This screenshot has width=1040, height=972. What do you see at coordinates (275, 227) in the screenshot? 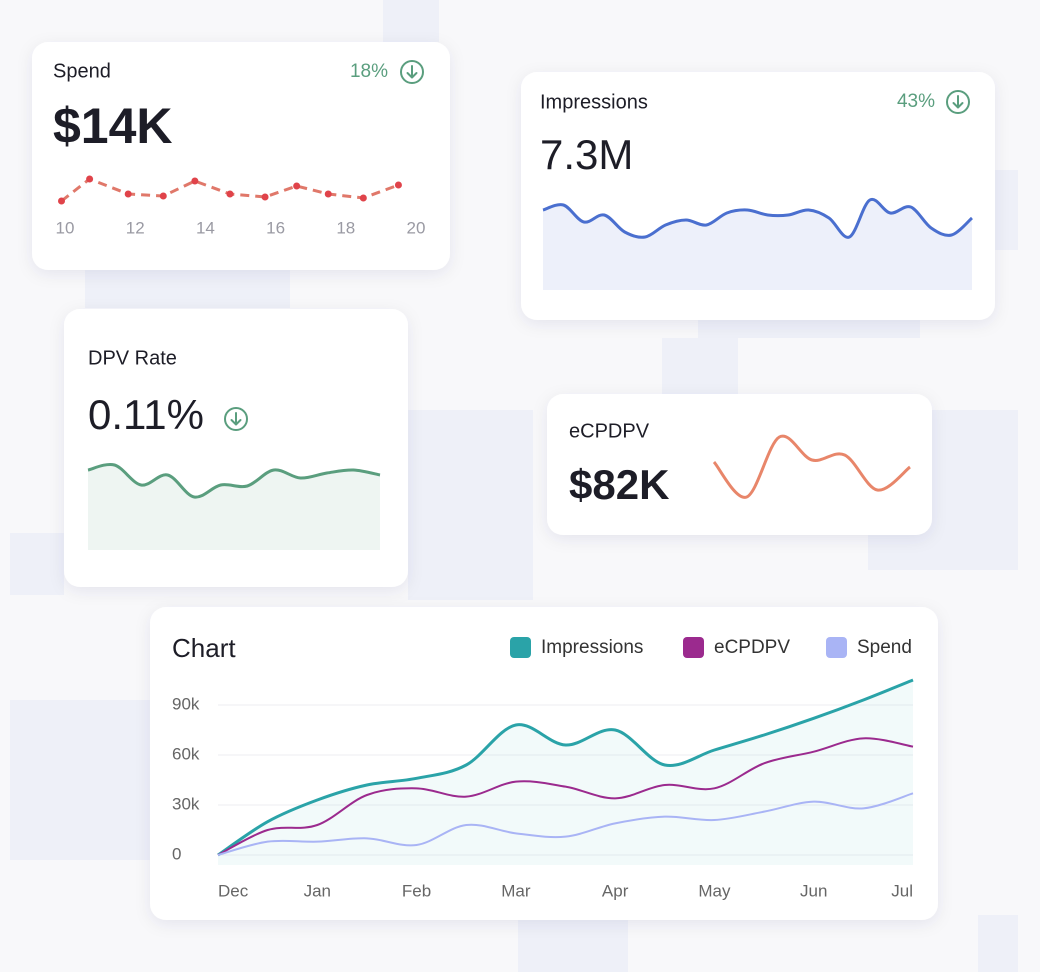
I see `x-tick-label: 16` at bounding box center [275, 227].